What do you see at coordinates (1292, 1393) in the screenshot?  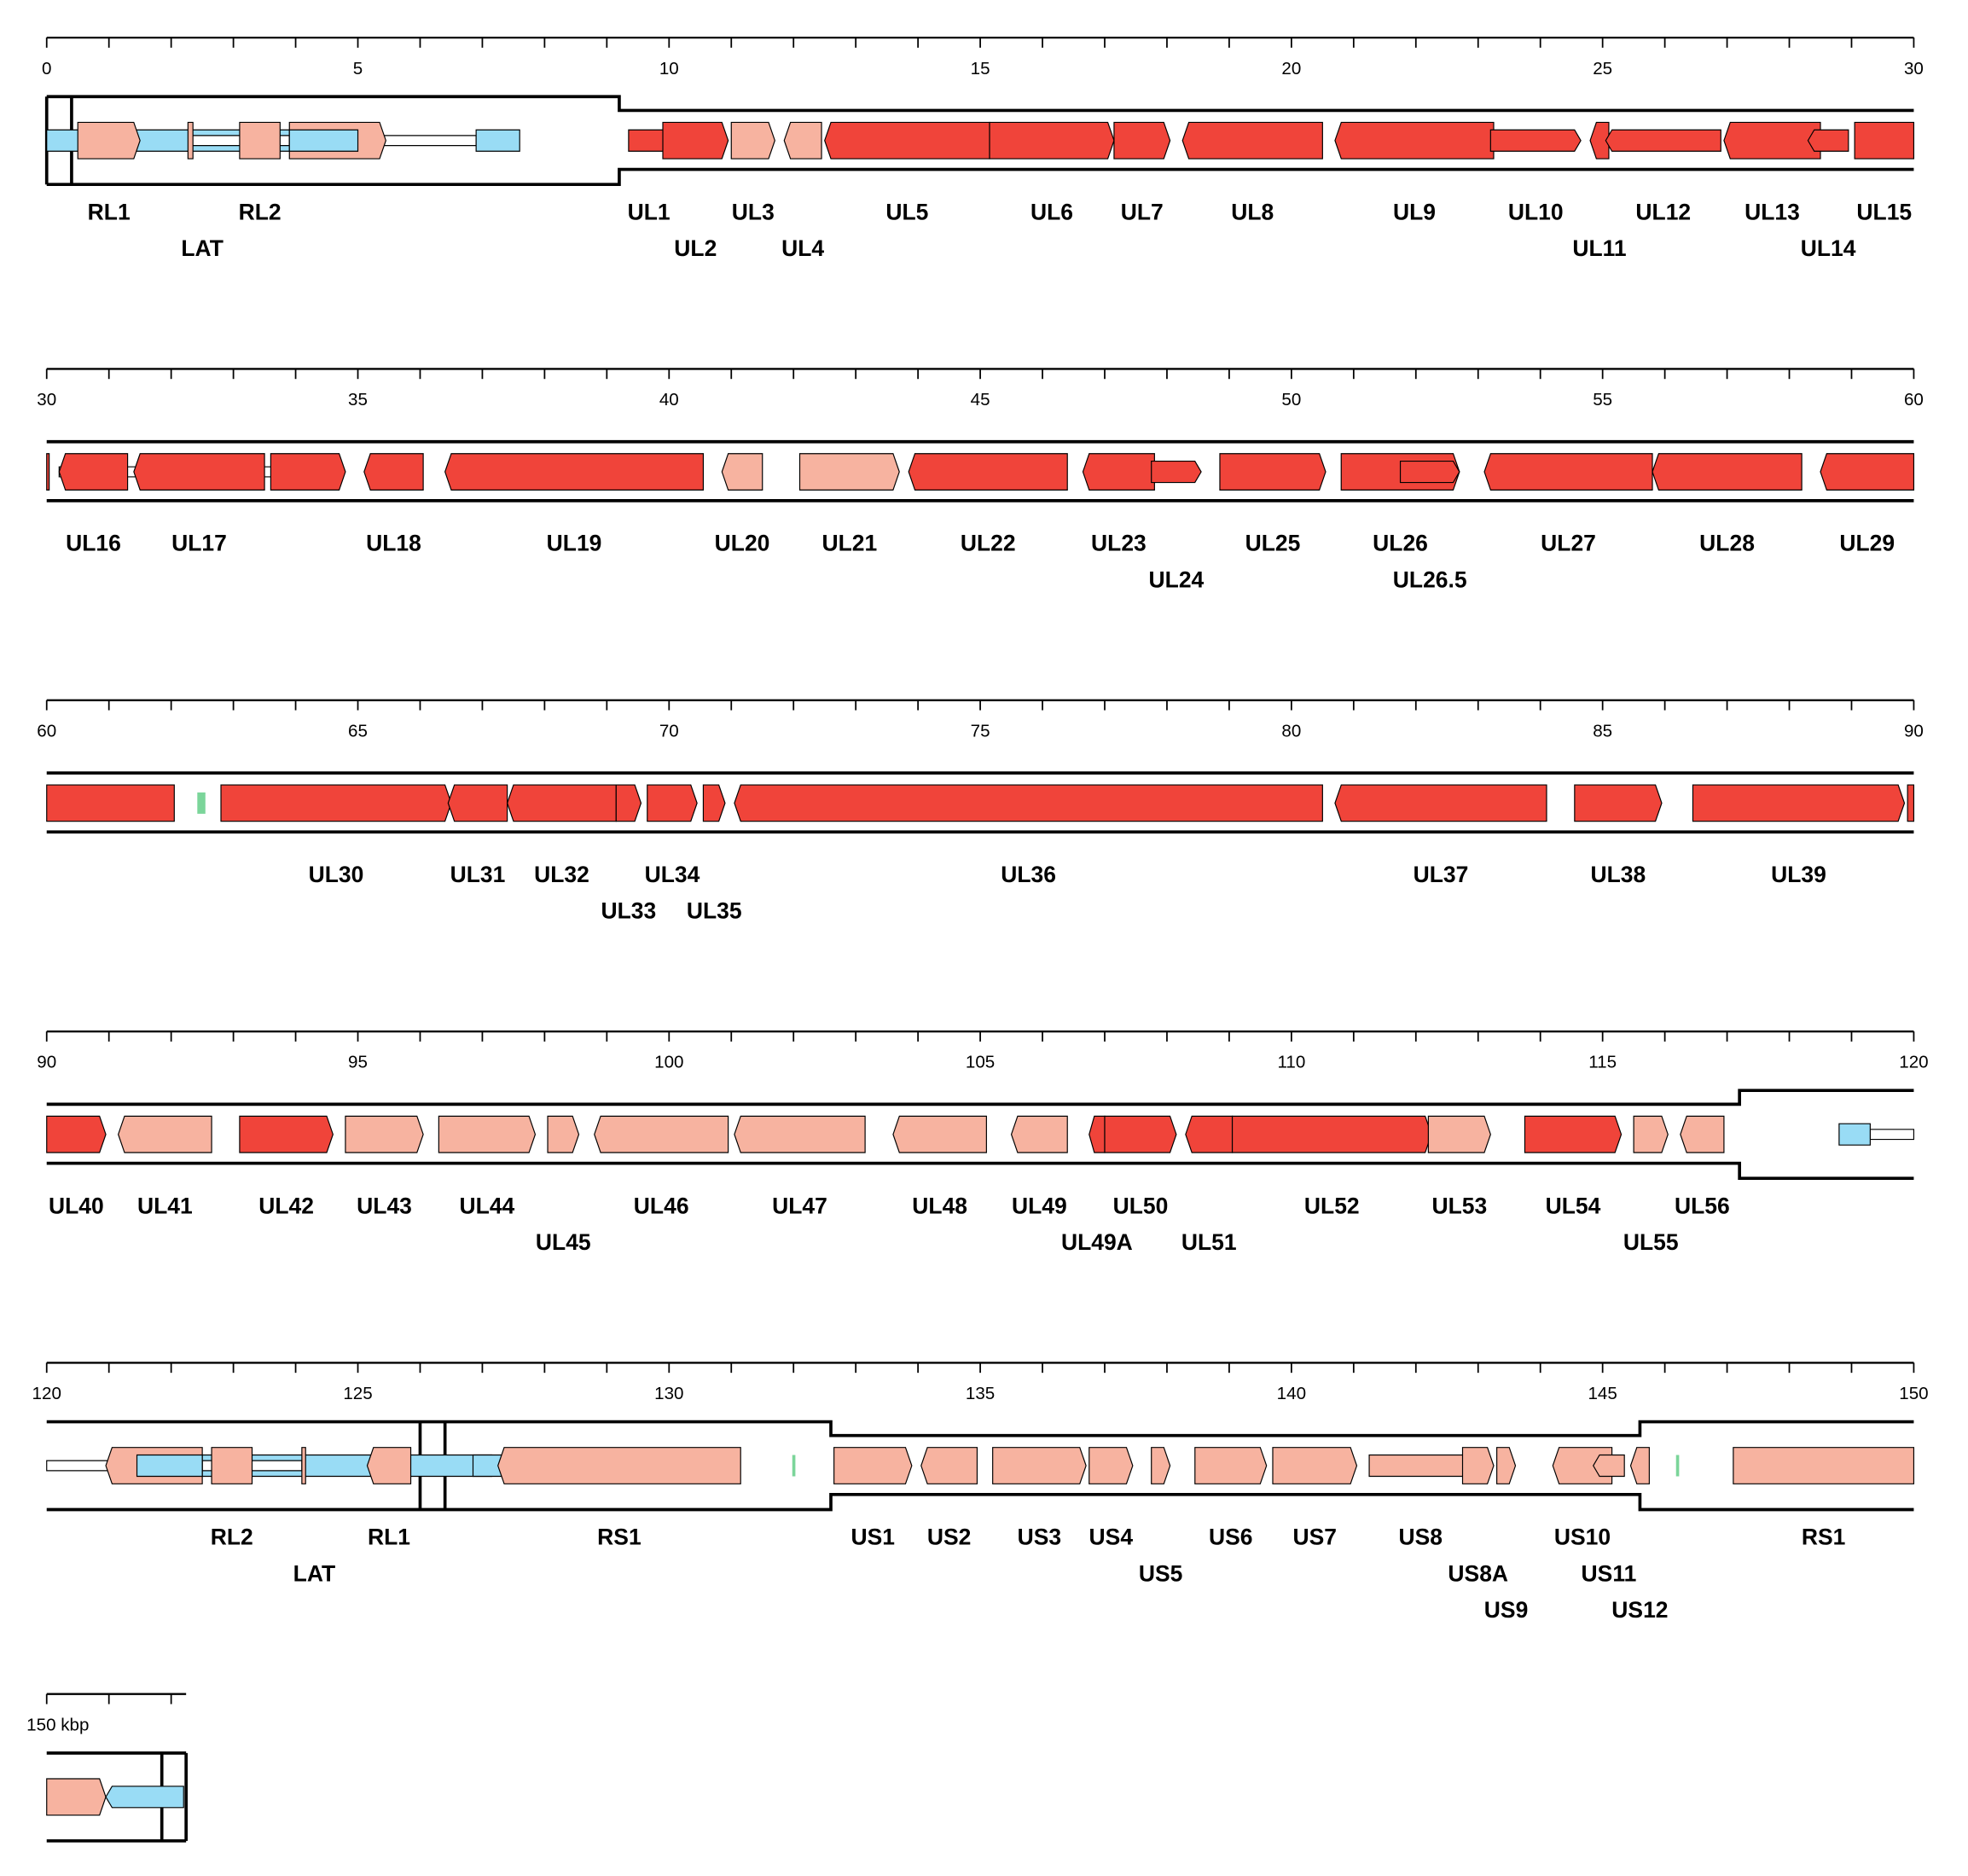 I see `tick-label: 140` at bounding box center [1292, 1393].